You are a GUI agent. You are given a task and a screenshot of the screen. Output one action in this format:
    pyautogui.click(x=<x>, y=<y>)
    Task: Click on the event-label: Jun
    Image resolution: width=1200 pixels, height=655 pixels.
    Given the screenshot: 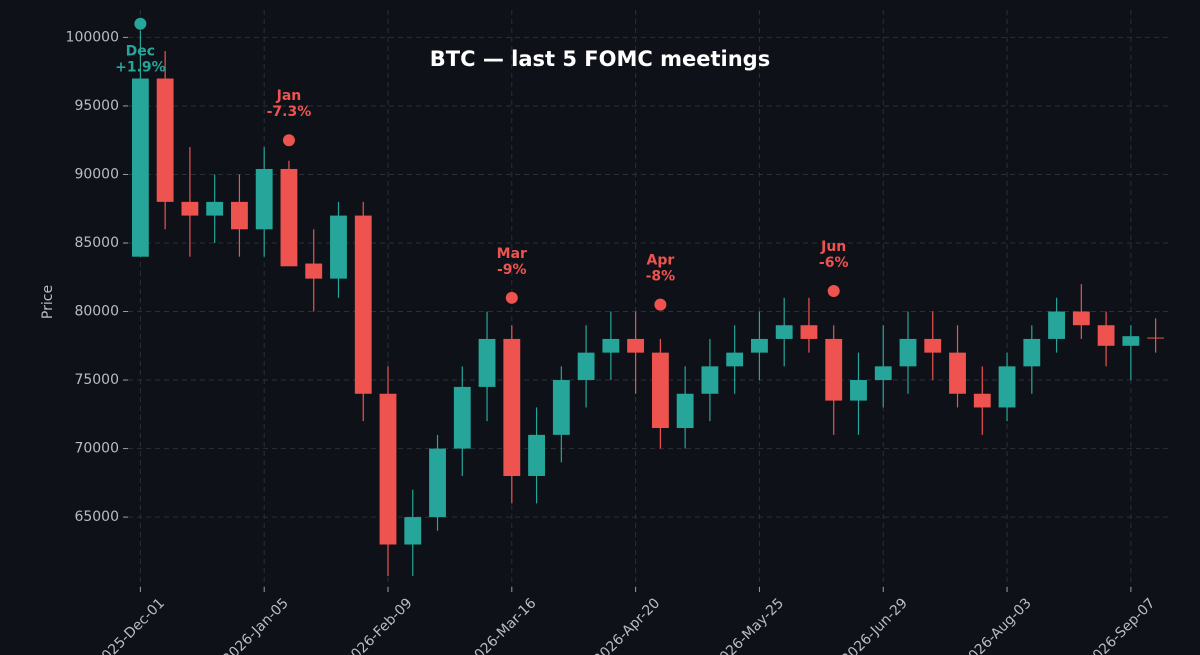 What is the action you would take?
    pyautogui.click(x=833, y=247)
    